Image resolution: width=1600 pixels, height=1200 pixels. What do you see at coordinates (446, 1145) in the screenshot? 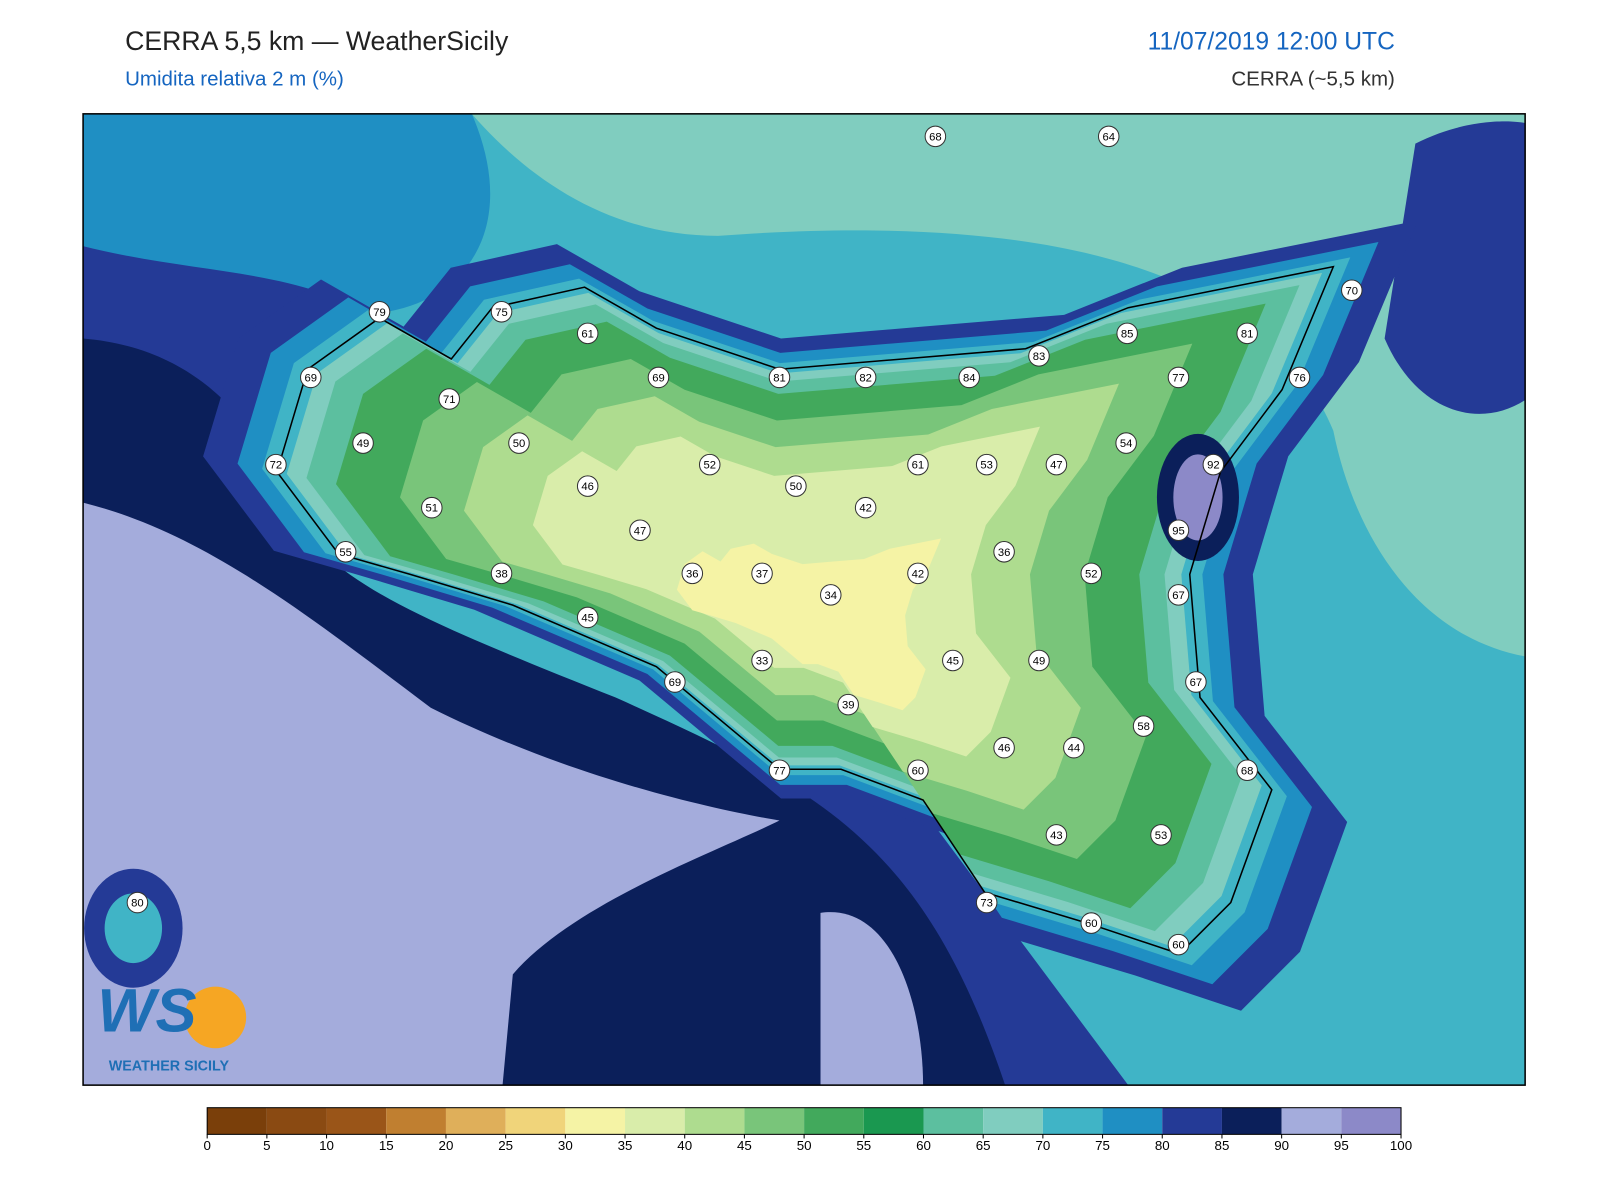
I see `colorbar-tick-label: 20` at bounding box center [446, 1145].